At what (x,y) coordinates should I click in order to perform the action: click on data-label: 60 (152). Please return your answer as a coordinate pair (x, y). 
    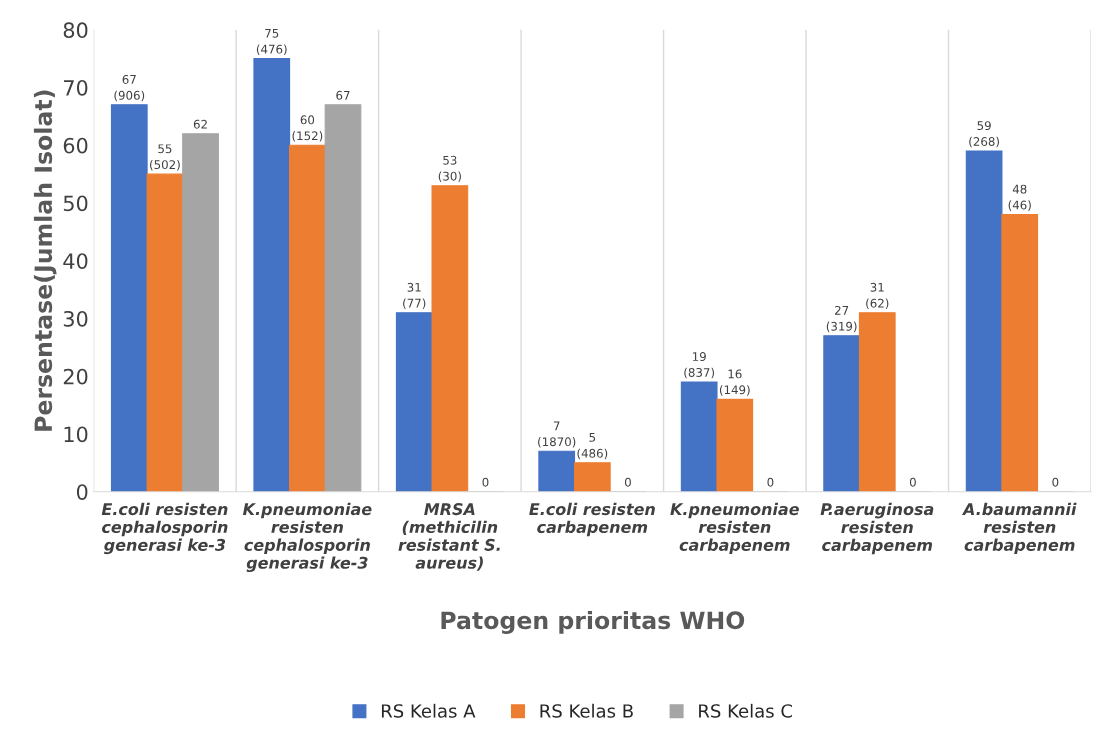
    Looking at the image, I should click on (307, 128).